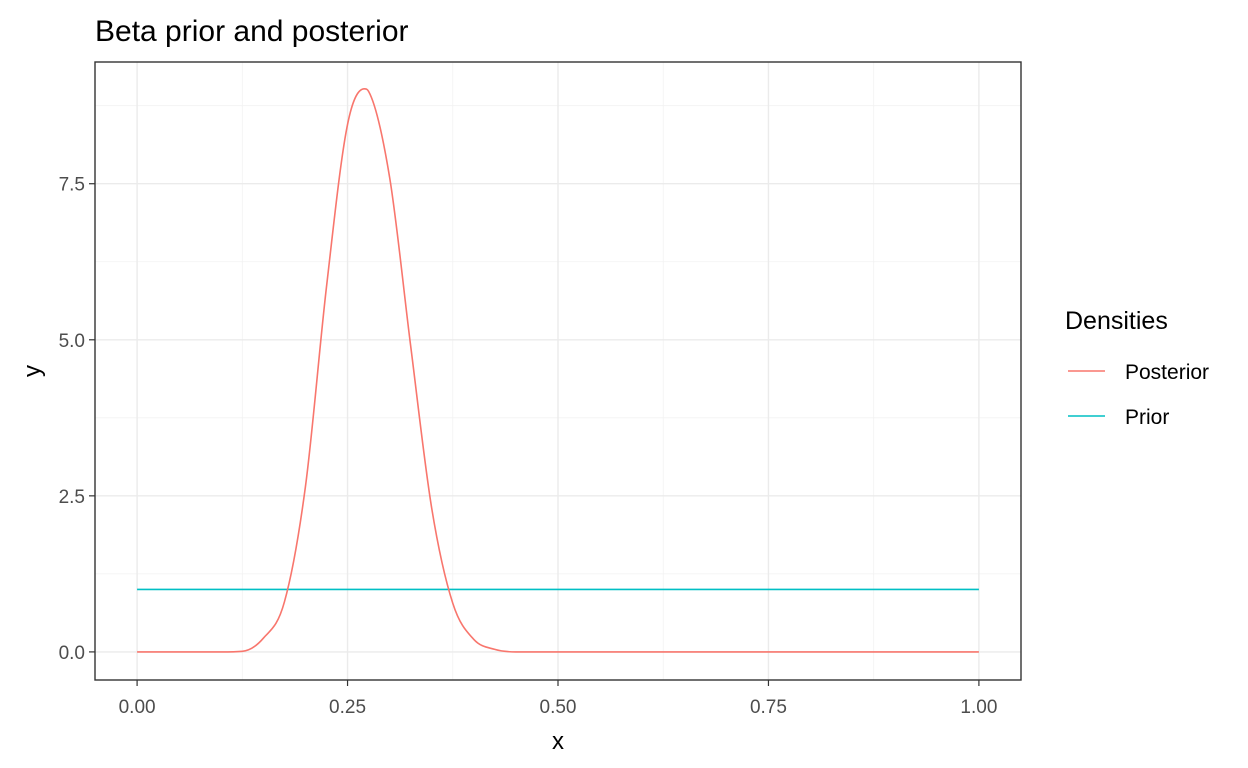 Image resolution: width=1248 pixels, height=768 pixels. I want to click on x-tick-label: 1.00, so click(978, 707).